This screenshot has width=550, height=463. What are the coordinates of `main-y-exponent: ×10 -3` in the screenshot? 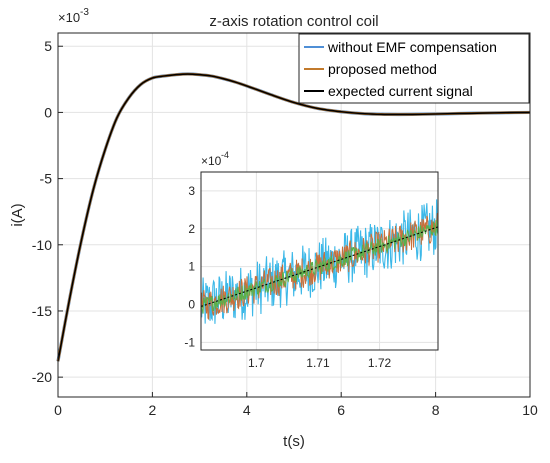 It's located at (73, 16).